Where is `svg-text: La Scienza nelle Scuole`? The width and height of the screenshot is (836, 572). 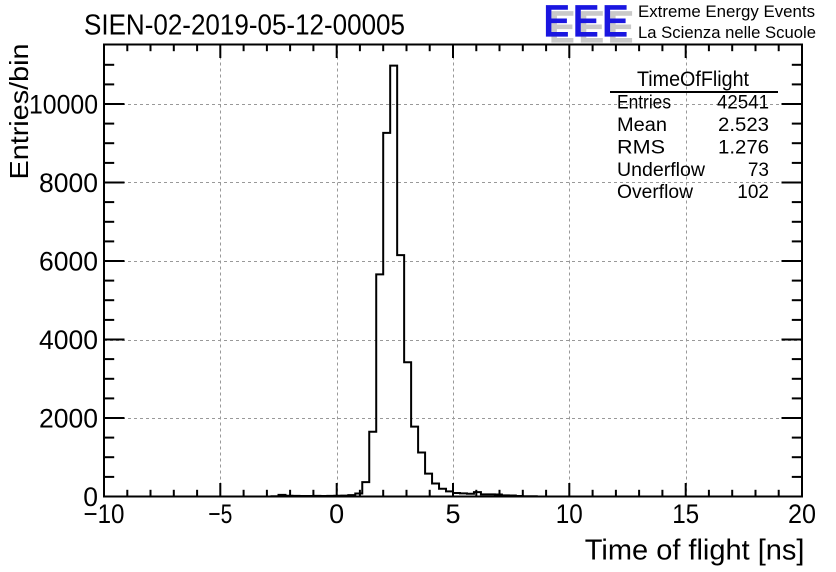 svg-text: La Scienza nelle Scuole is located at coordinates (727, 32).